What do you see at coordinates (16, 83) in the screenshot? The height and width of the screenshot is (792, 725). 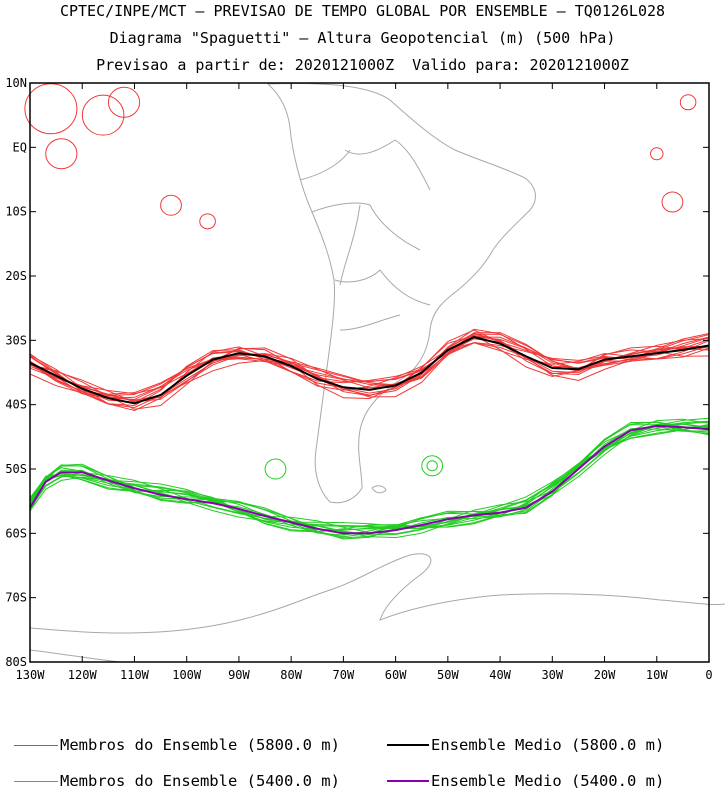 I see `y-tick-label: 10N` at bounding box center [16, 83].